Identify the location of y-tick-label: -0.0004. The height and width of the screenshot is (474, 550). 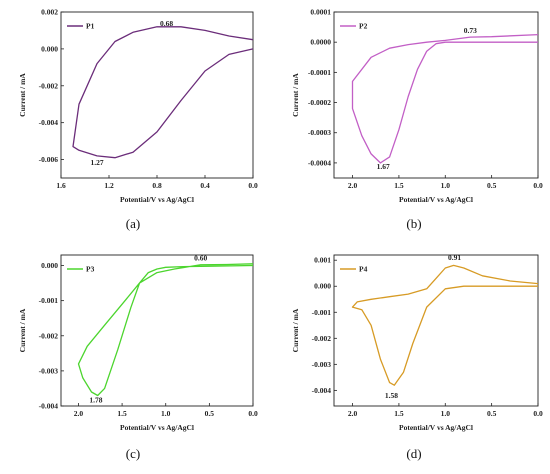
(319, 162).